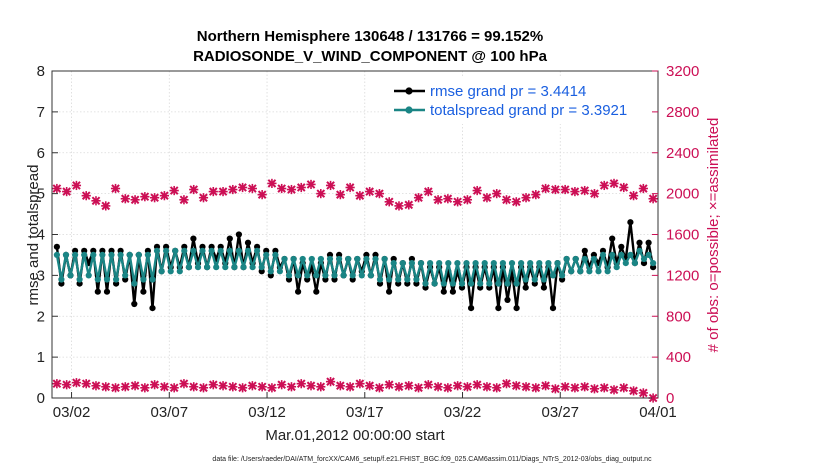  I want to click on legend-box, so click(521, 101).